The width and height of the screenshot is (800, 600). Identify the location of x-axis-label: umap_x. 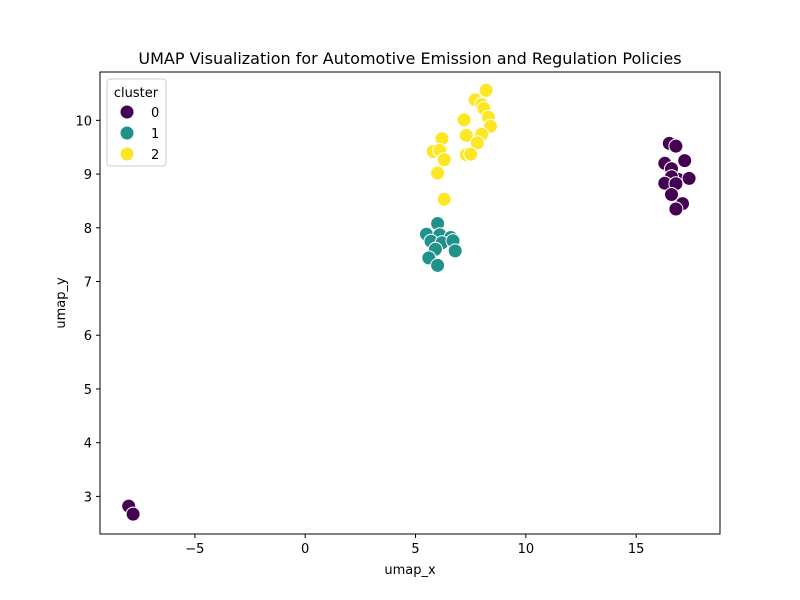
(410, 570).